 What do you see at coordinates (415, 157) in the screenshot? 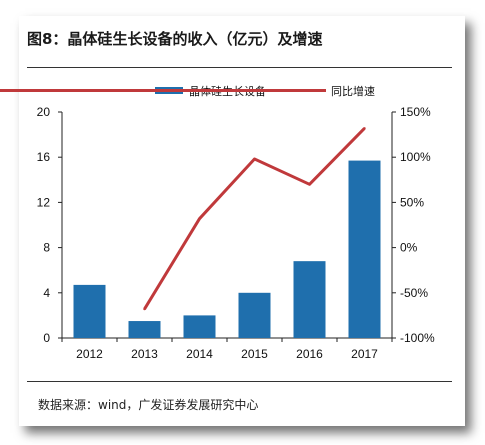
I see `y-tick-label-right: 100%` at bounding box center [415, 157].